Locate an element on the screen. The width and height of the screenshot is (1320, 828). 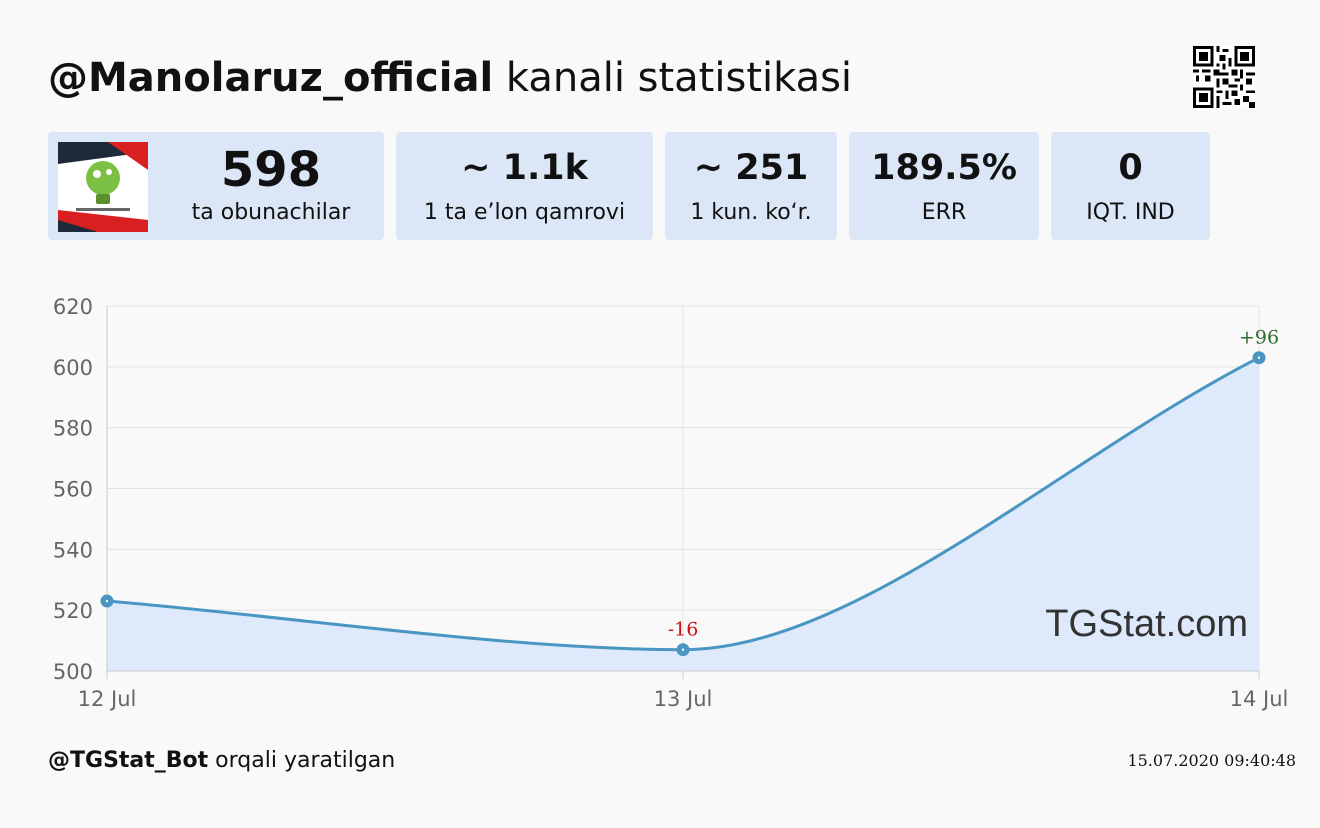
title-suffix: kanali statistikasi is located at coordinates (673, 78).